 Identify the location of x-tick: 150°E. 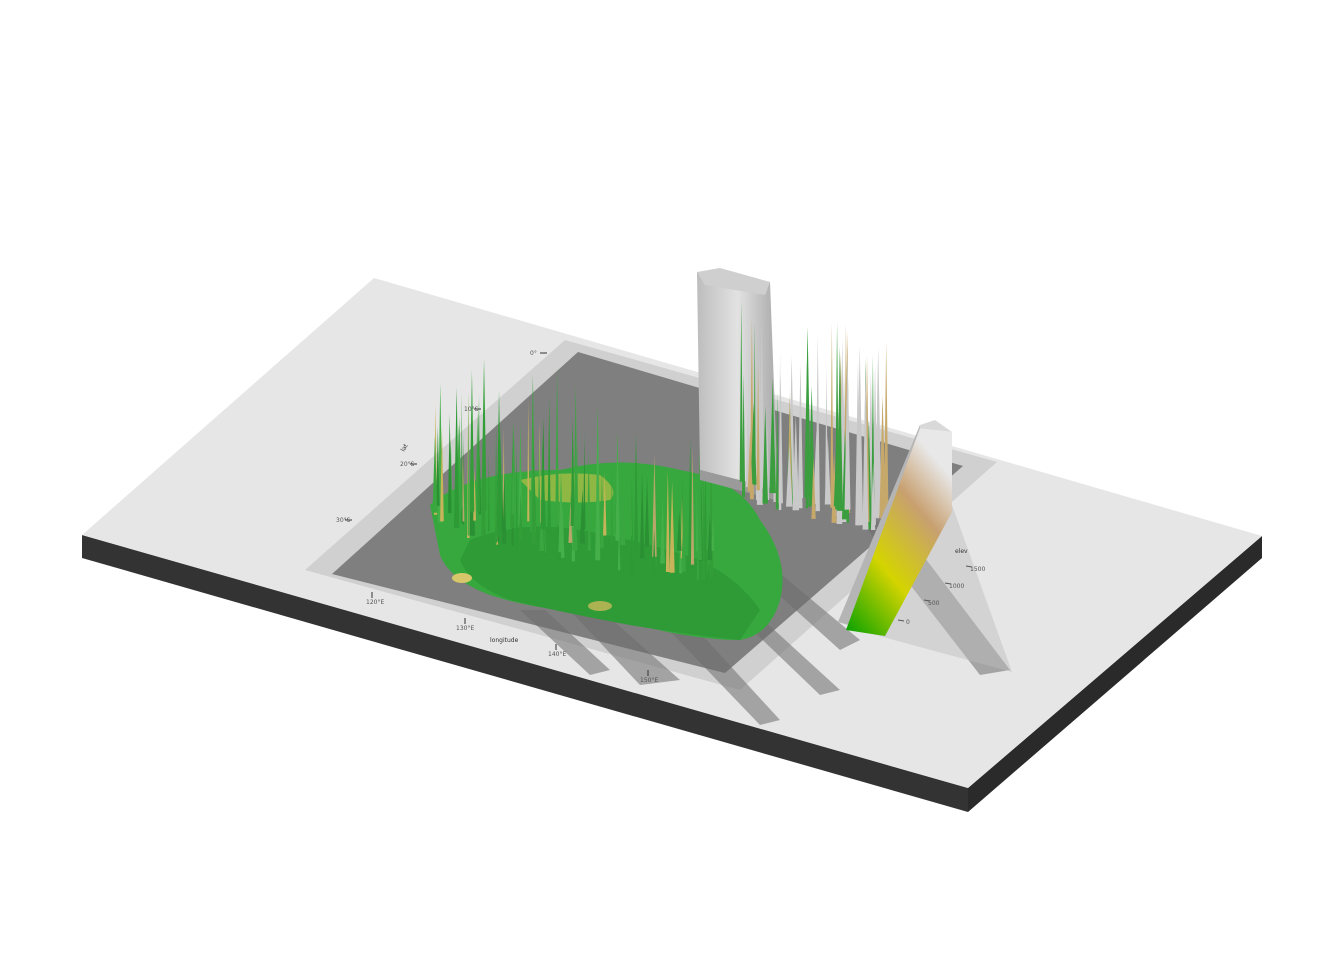
(649, 677).